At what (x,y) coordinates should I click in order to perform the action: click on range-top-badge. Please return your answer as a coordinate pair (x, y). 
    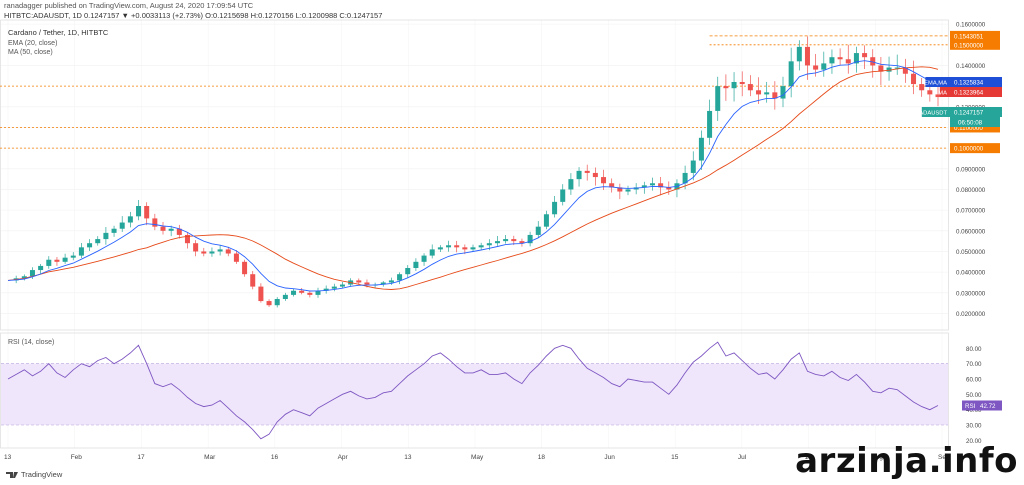
    Looking at the image, I should click on (975, 35).